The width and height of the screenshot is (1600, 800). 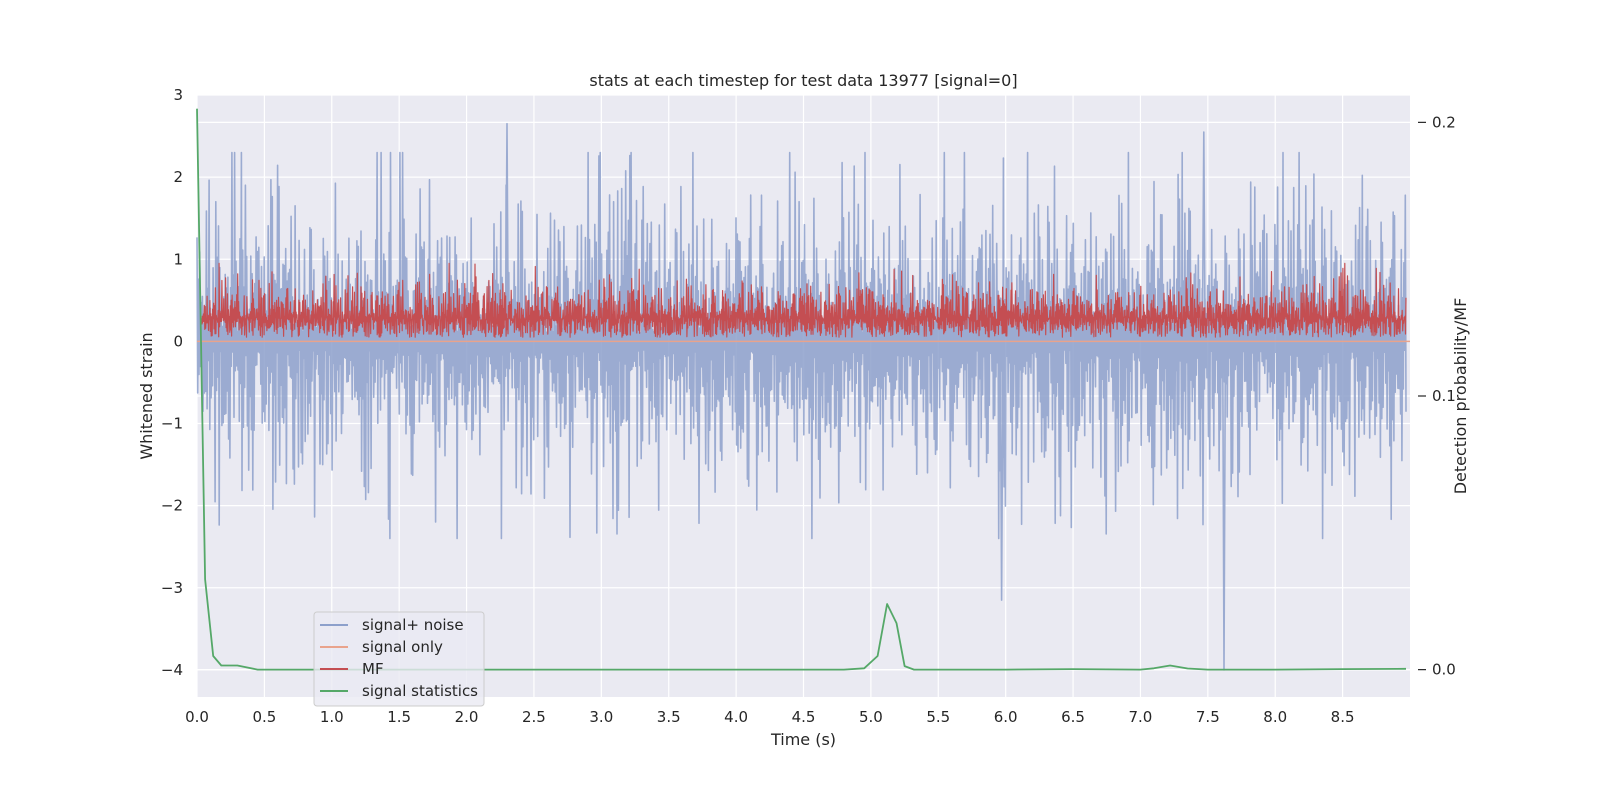 I want to click on x-tick-label: 0.0, so click(x=197, y=717).